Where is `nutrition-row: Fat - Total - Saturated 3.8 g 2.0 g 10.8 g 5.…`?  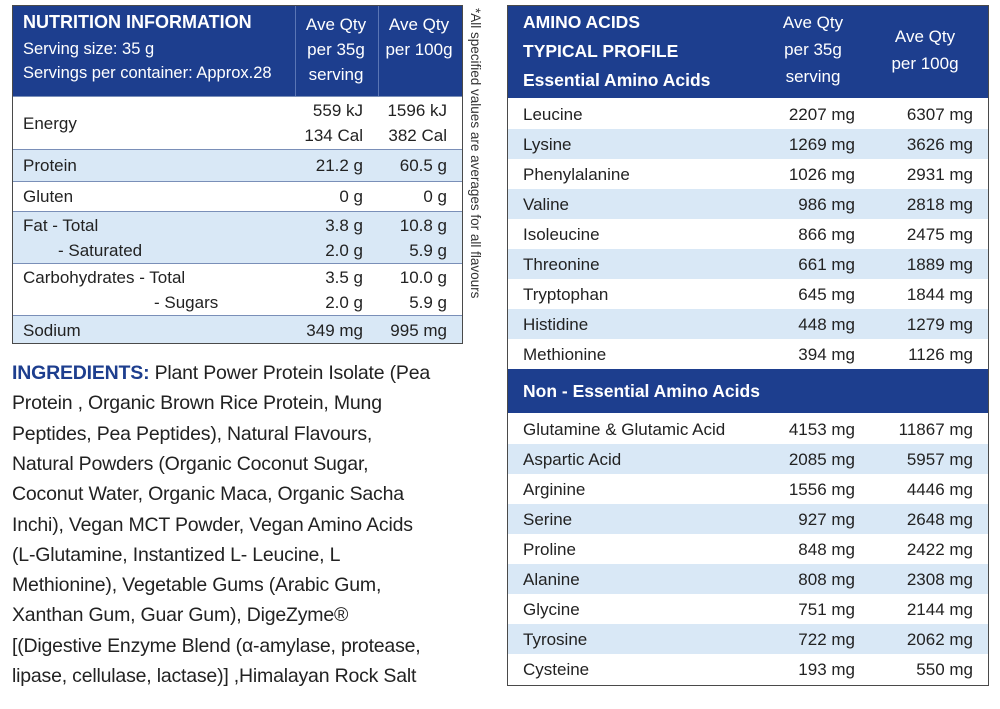 nutrition-row: Fat - Total - Saturated 3.8 g 2.0 g 10.8 g 5.… is located at coordinates (237, 237).